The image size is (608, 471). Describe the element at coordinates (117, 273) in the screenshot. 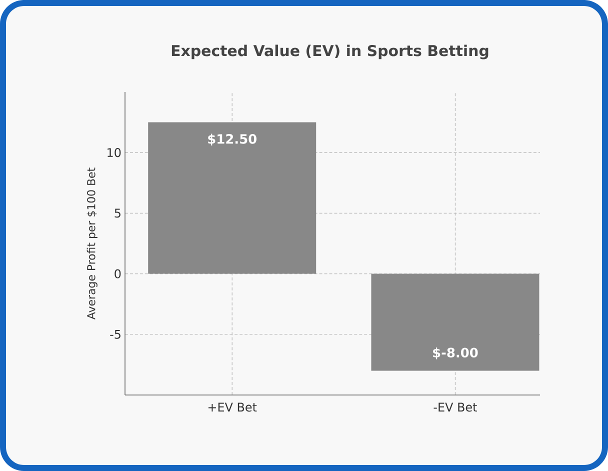

I see `y-tick-label: 0` at that location.